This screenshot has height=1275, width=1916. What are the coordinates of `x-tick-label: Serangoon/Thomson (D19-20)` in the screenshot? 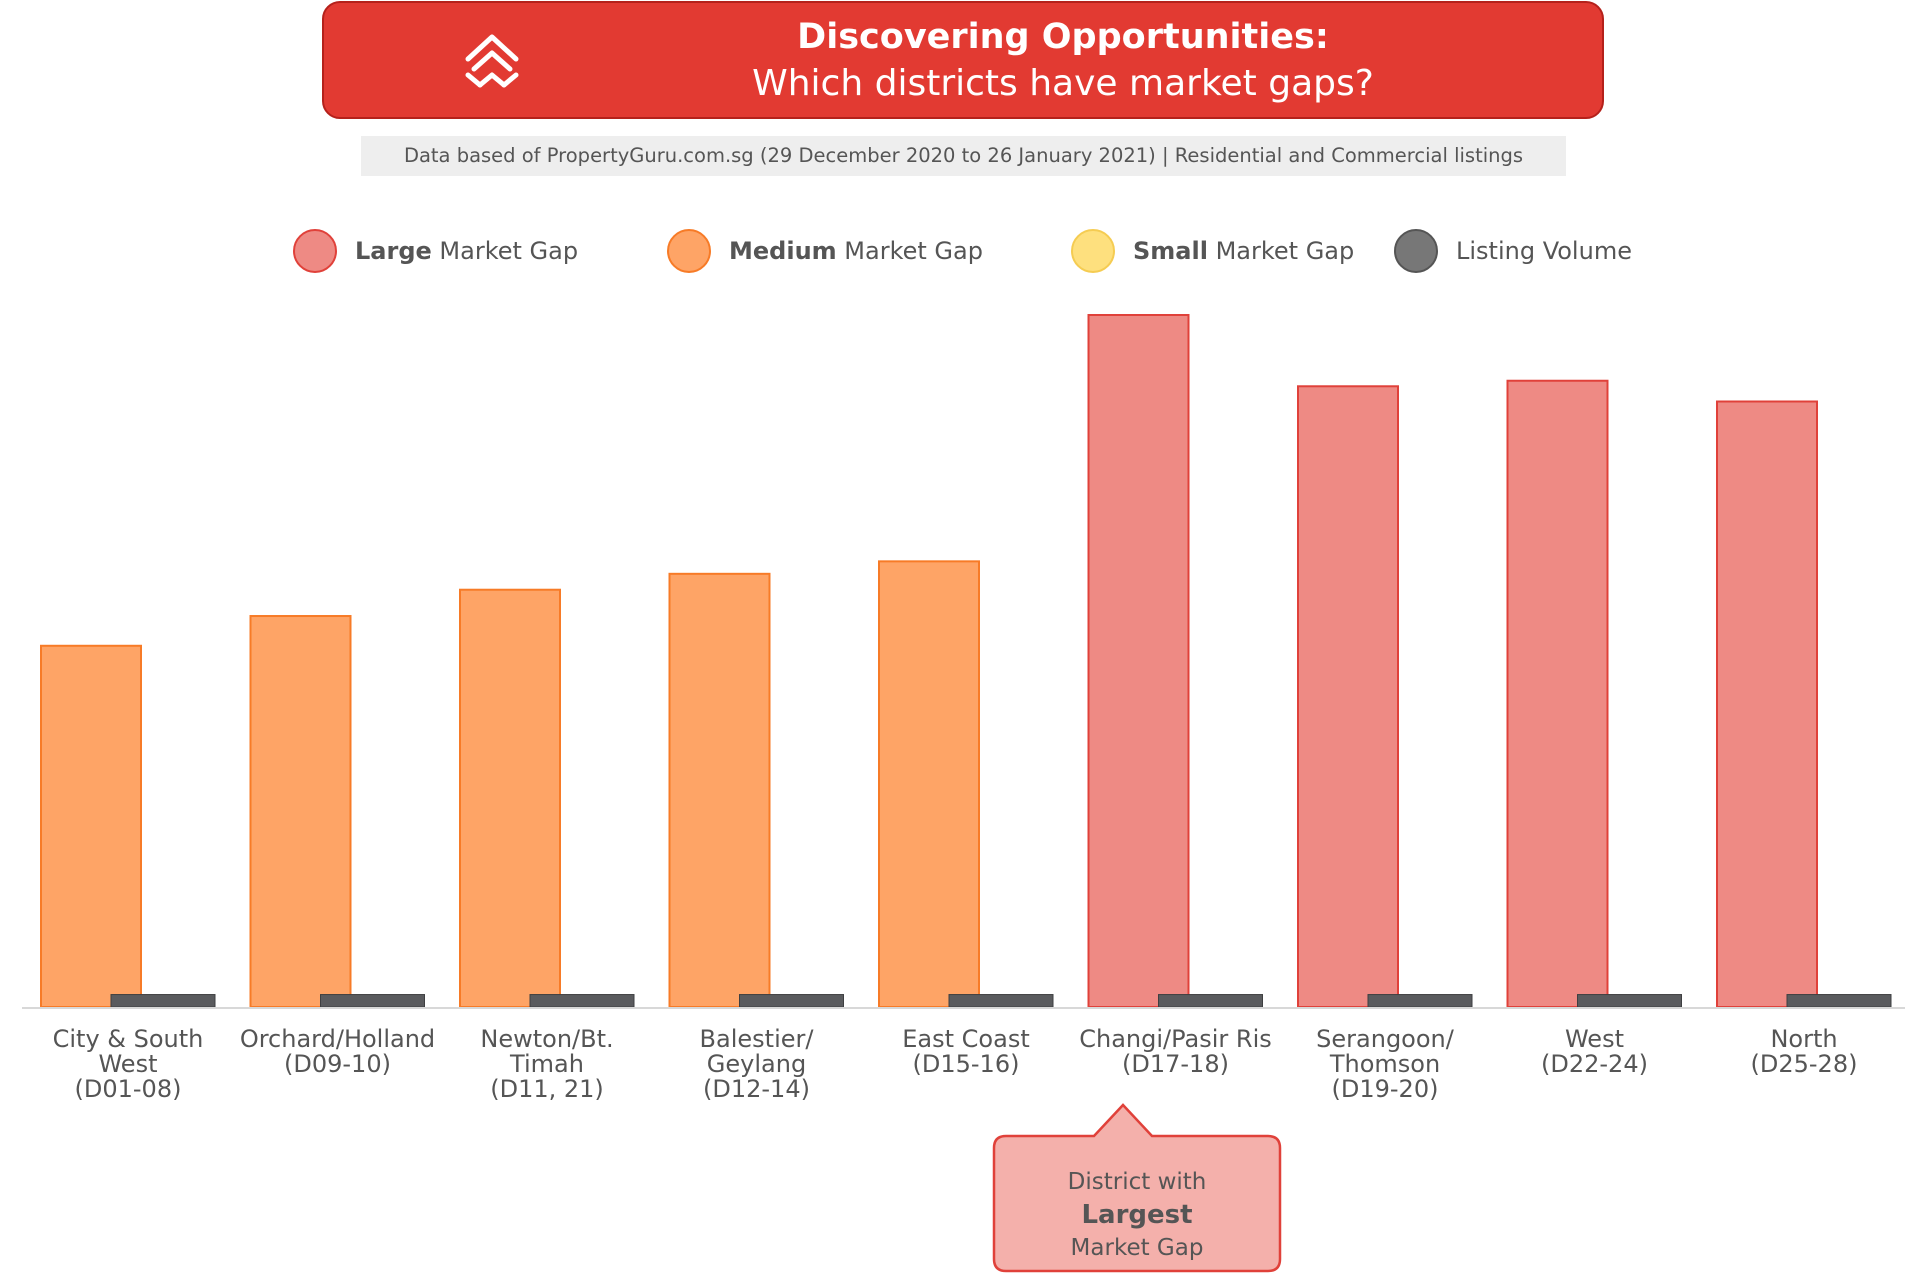 It's located at (1385, 1064).